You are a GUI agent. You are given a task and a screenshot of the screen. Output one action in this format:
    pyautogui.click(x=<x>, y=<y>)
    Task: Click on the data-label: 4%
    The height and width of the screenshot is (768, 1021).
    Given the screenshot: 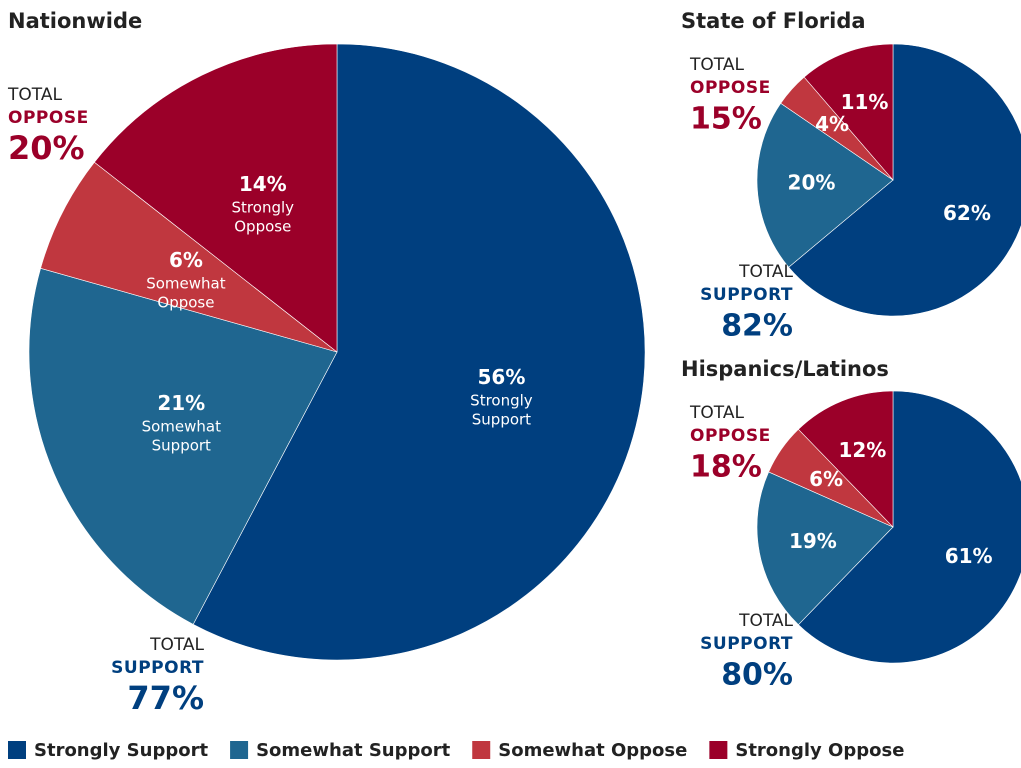 What is the action you would take?
    pyautogui.click(x=832, y=124)
    